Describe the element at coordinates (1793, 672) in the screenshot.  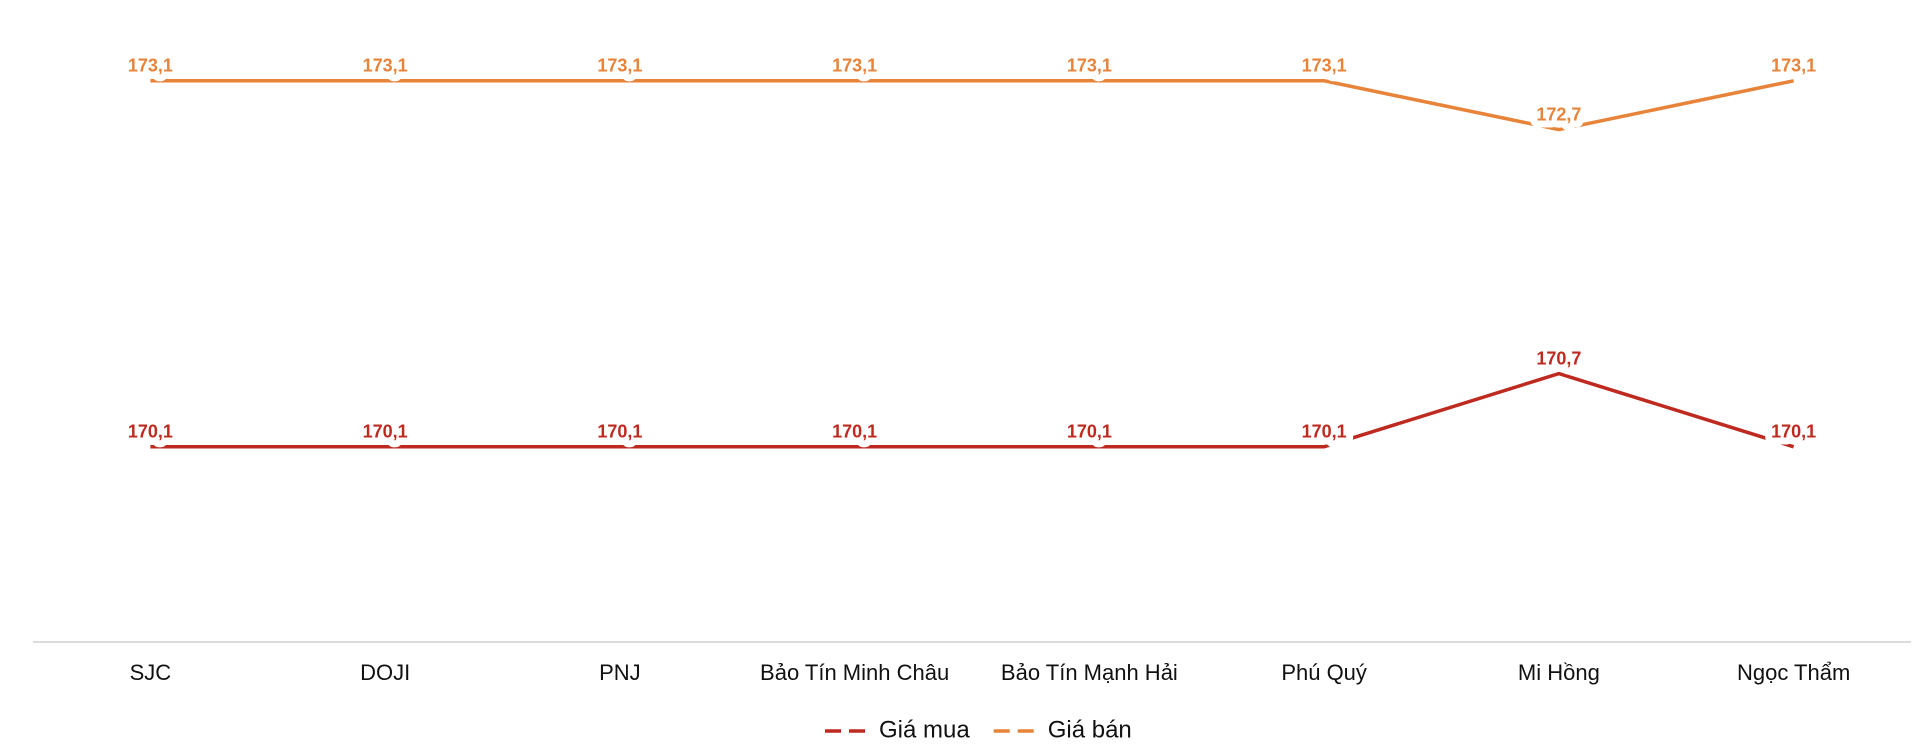
I see `x-tick-label: Ngọc Thẩm` at that location.